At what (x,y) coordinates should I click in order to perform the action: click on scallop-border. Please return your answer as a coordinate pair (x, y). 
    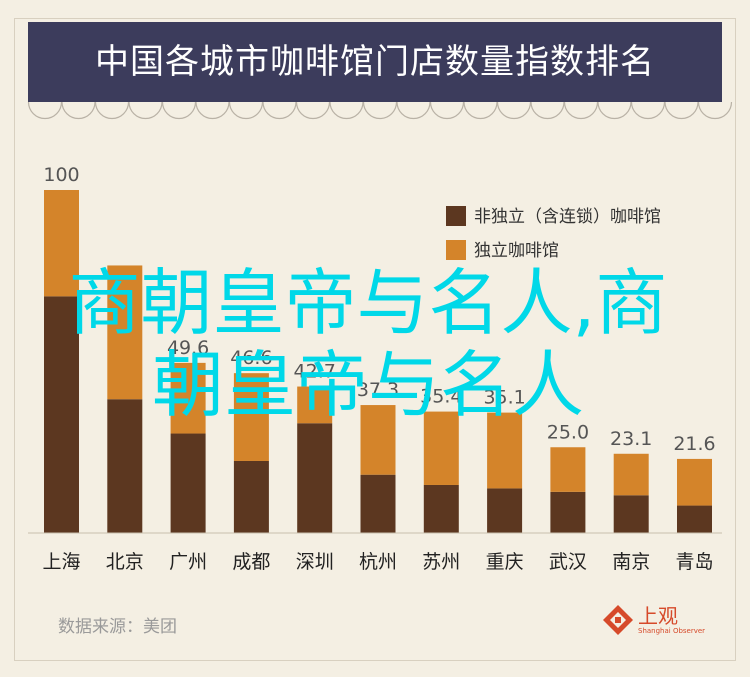
    Looking at the image, I should click on (380, 110).